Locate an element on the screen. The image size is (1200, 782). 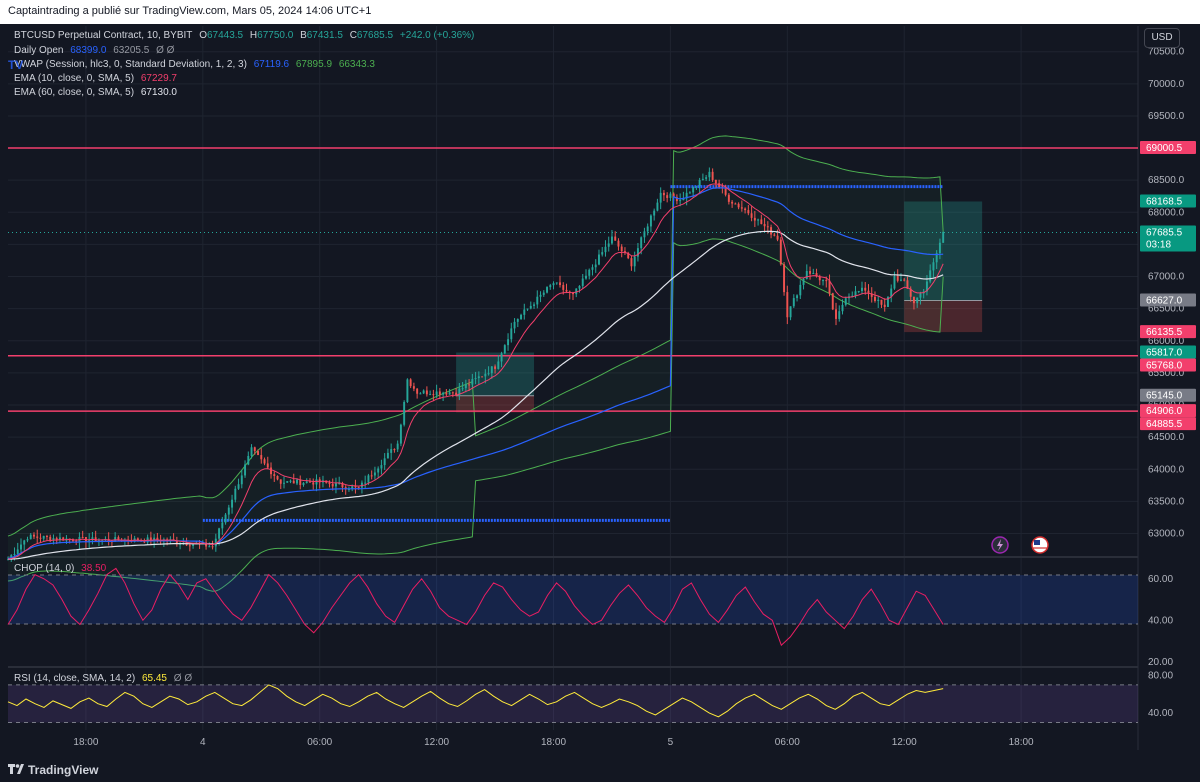
price-axis-tick-4: 68500.0 is located at coordinates (1166, 180).